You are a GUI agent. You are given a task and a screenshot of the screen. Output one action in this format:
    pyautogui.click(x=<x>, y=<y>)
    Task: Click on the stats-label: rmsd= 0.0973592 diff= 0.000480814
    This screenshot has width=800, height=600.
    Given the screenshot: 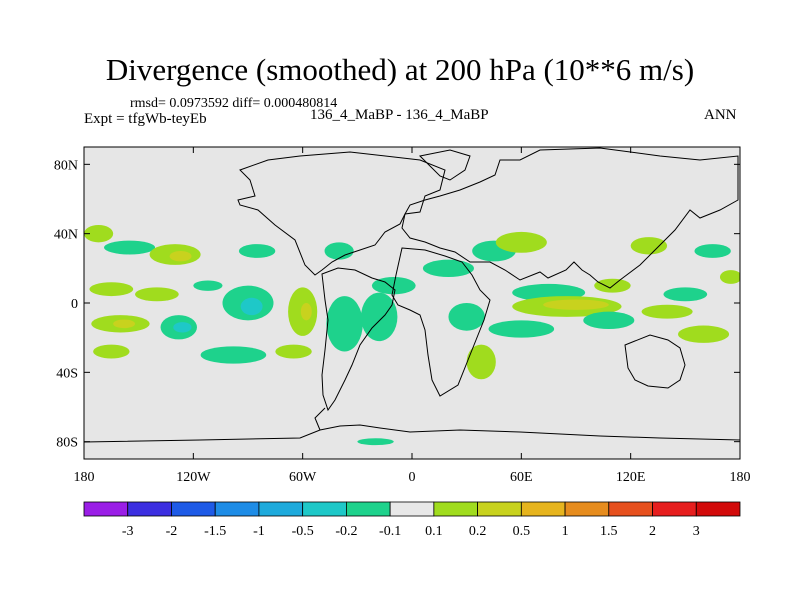 What is the action you would take?
    pyautogui.click(x=234, y=103)
    